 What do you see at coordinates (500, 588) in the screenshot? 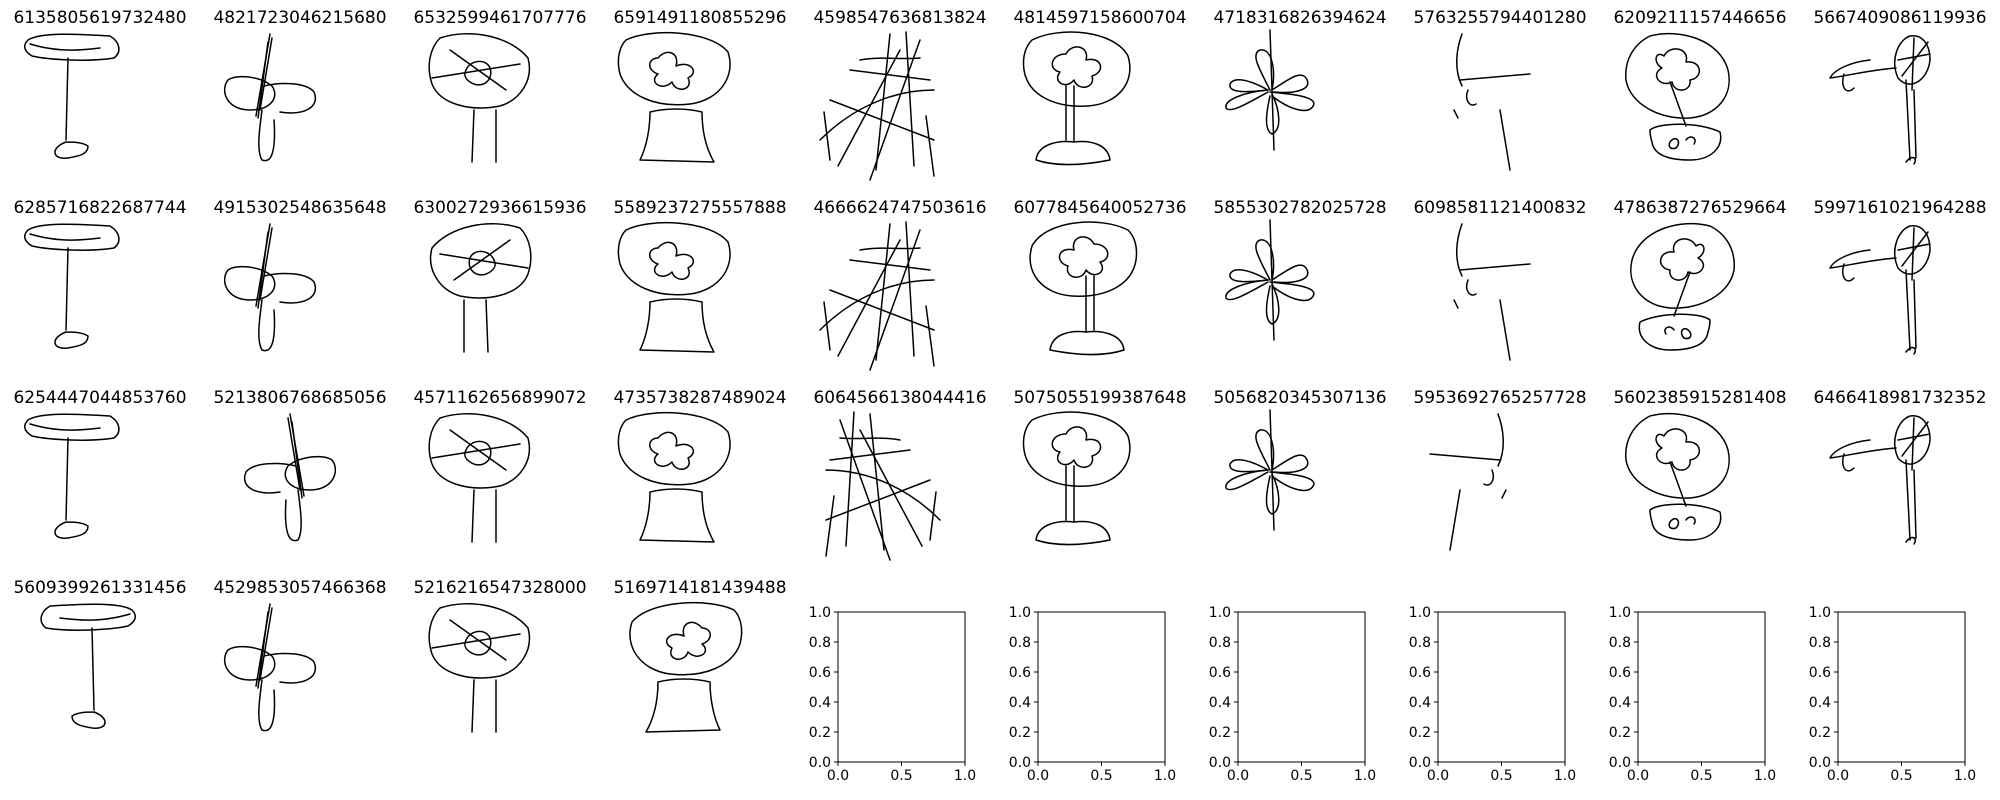
I see `sketch-id-label: 5216216547328000` at bounding box center [500, 588].